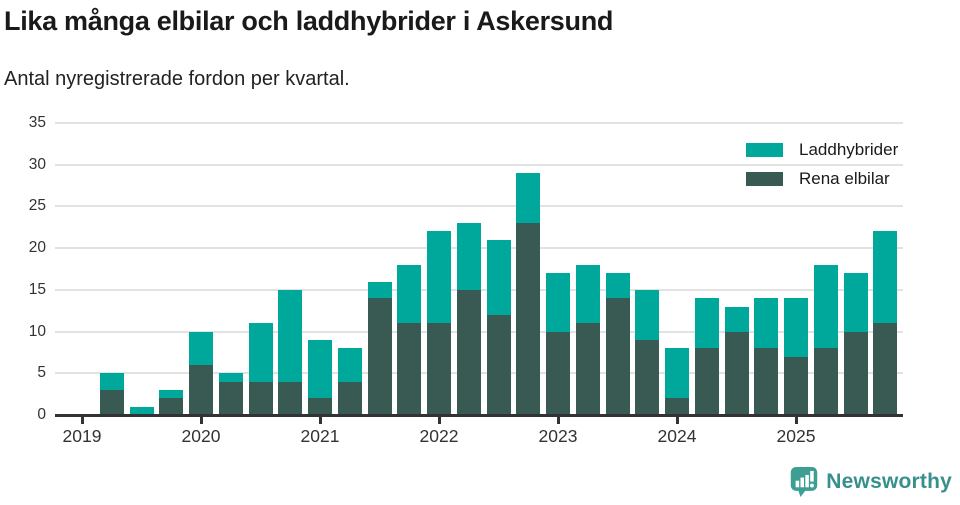 The width and height of the screenshot is (960, 505). I want to click on legend-item-laddhybrider: Laddhybrider, so click(822, 150).